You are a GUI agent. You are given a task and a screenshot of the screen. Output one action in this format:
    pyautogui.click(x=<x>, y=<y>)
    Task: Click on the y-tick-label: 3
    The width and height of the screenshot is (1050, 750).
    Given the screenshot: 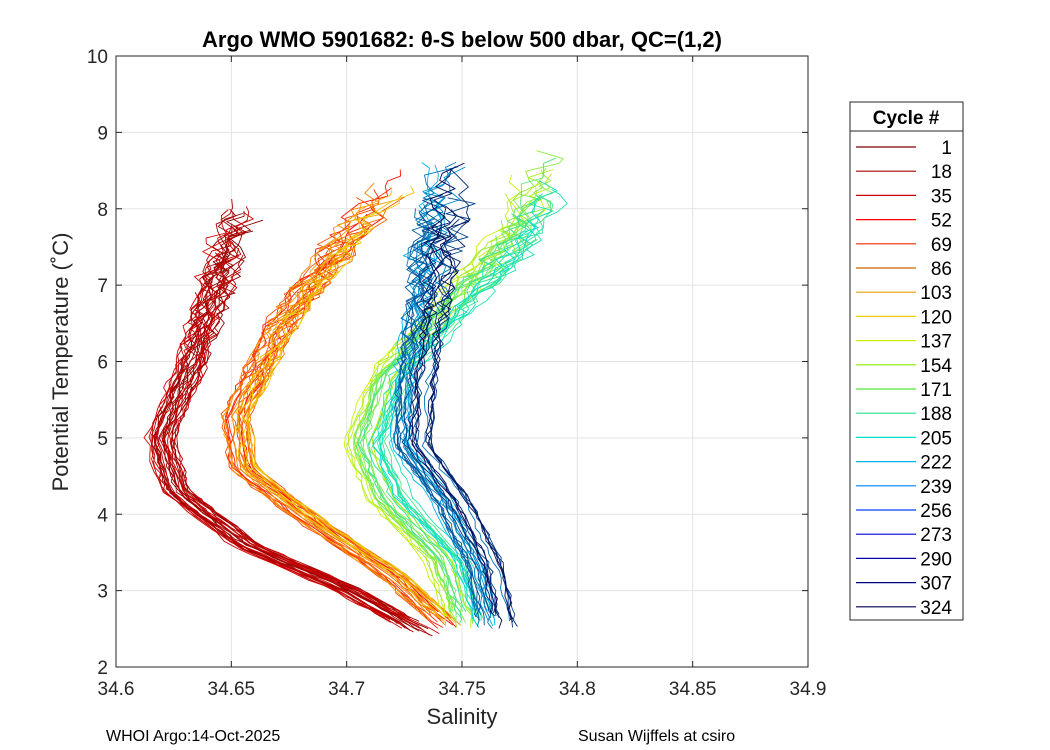 What is the action you would take?
    pyautogui.click(x=102, y=592)
    